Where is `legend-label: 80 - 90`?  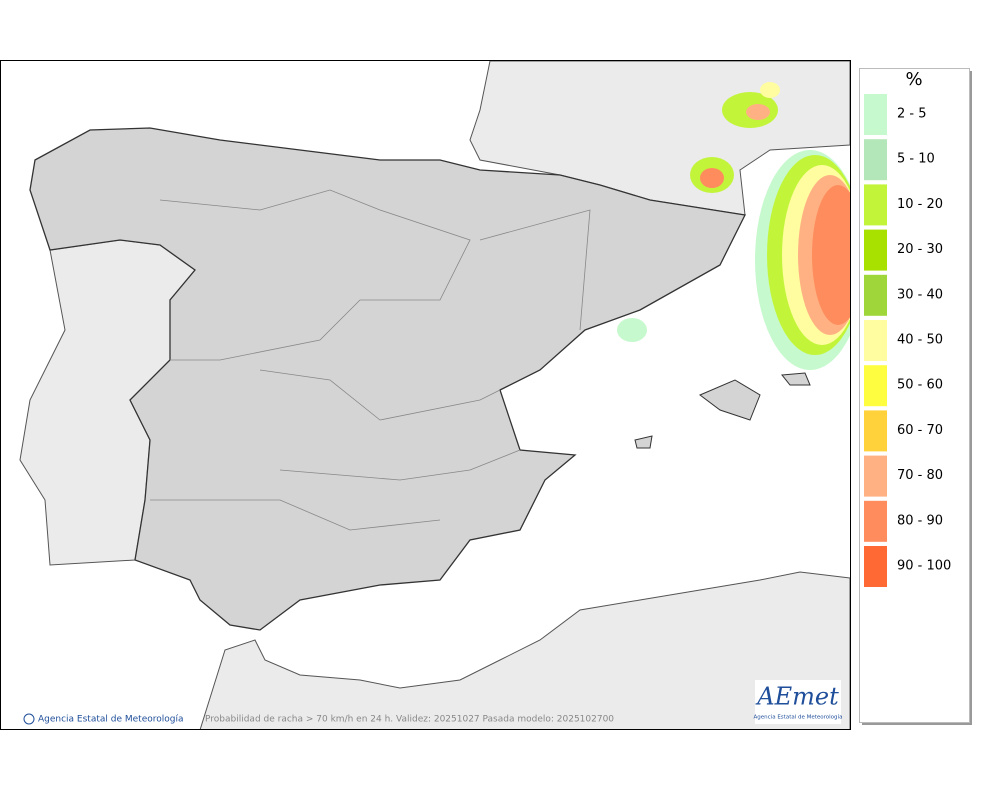 legend-label: 80 - 90 is located at coordinates (920, 520).